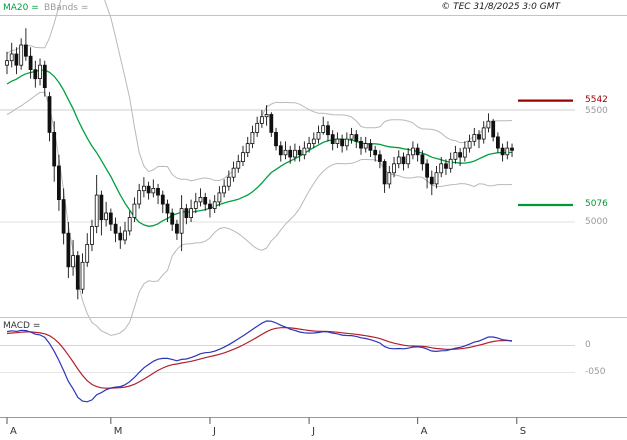  What do you see at coordinates (596, 204) in the screenshot?
I see `support-level-label: 5076` at bounding box center [596, 204].